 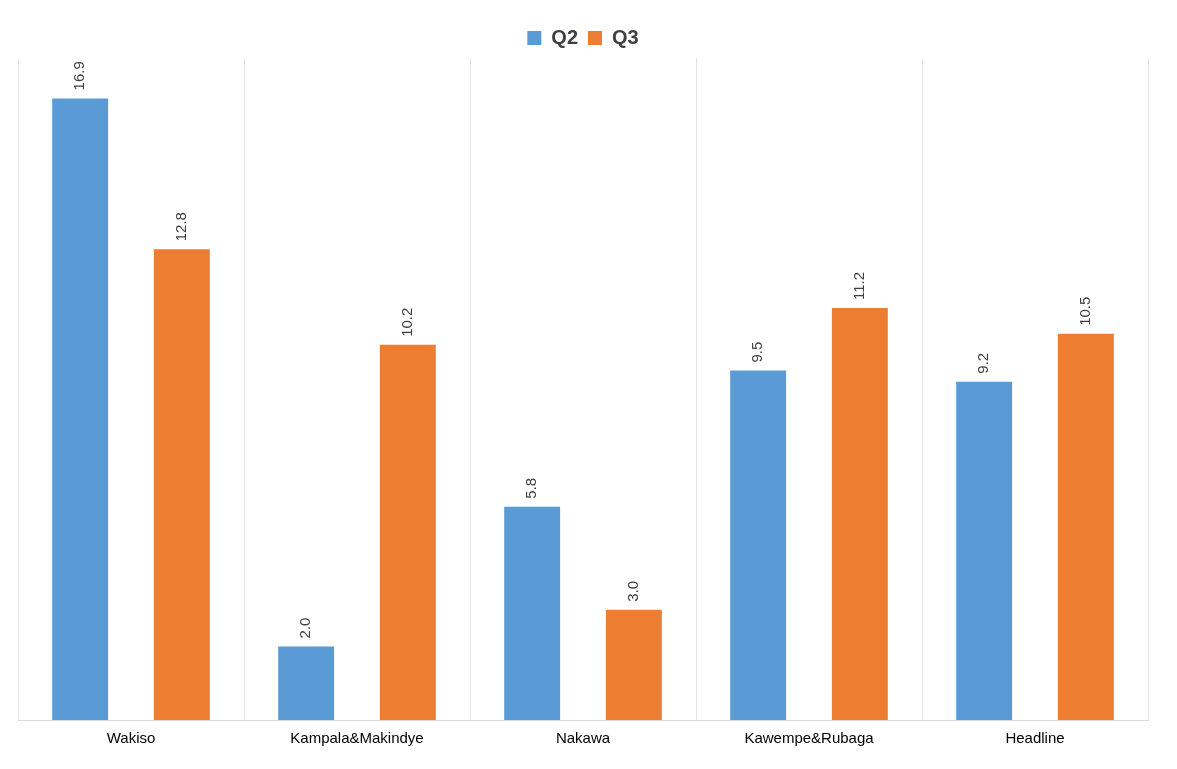 I want to click on x-tick-label: Wakiso, so click(x=131, y=738).